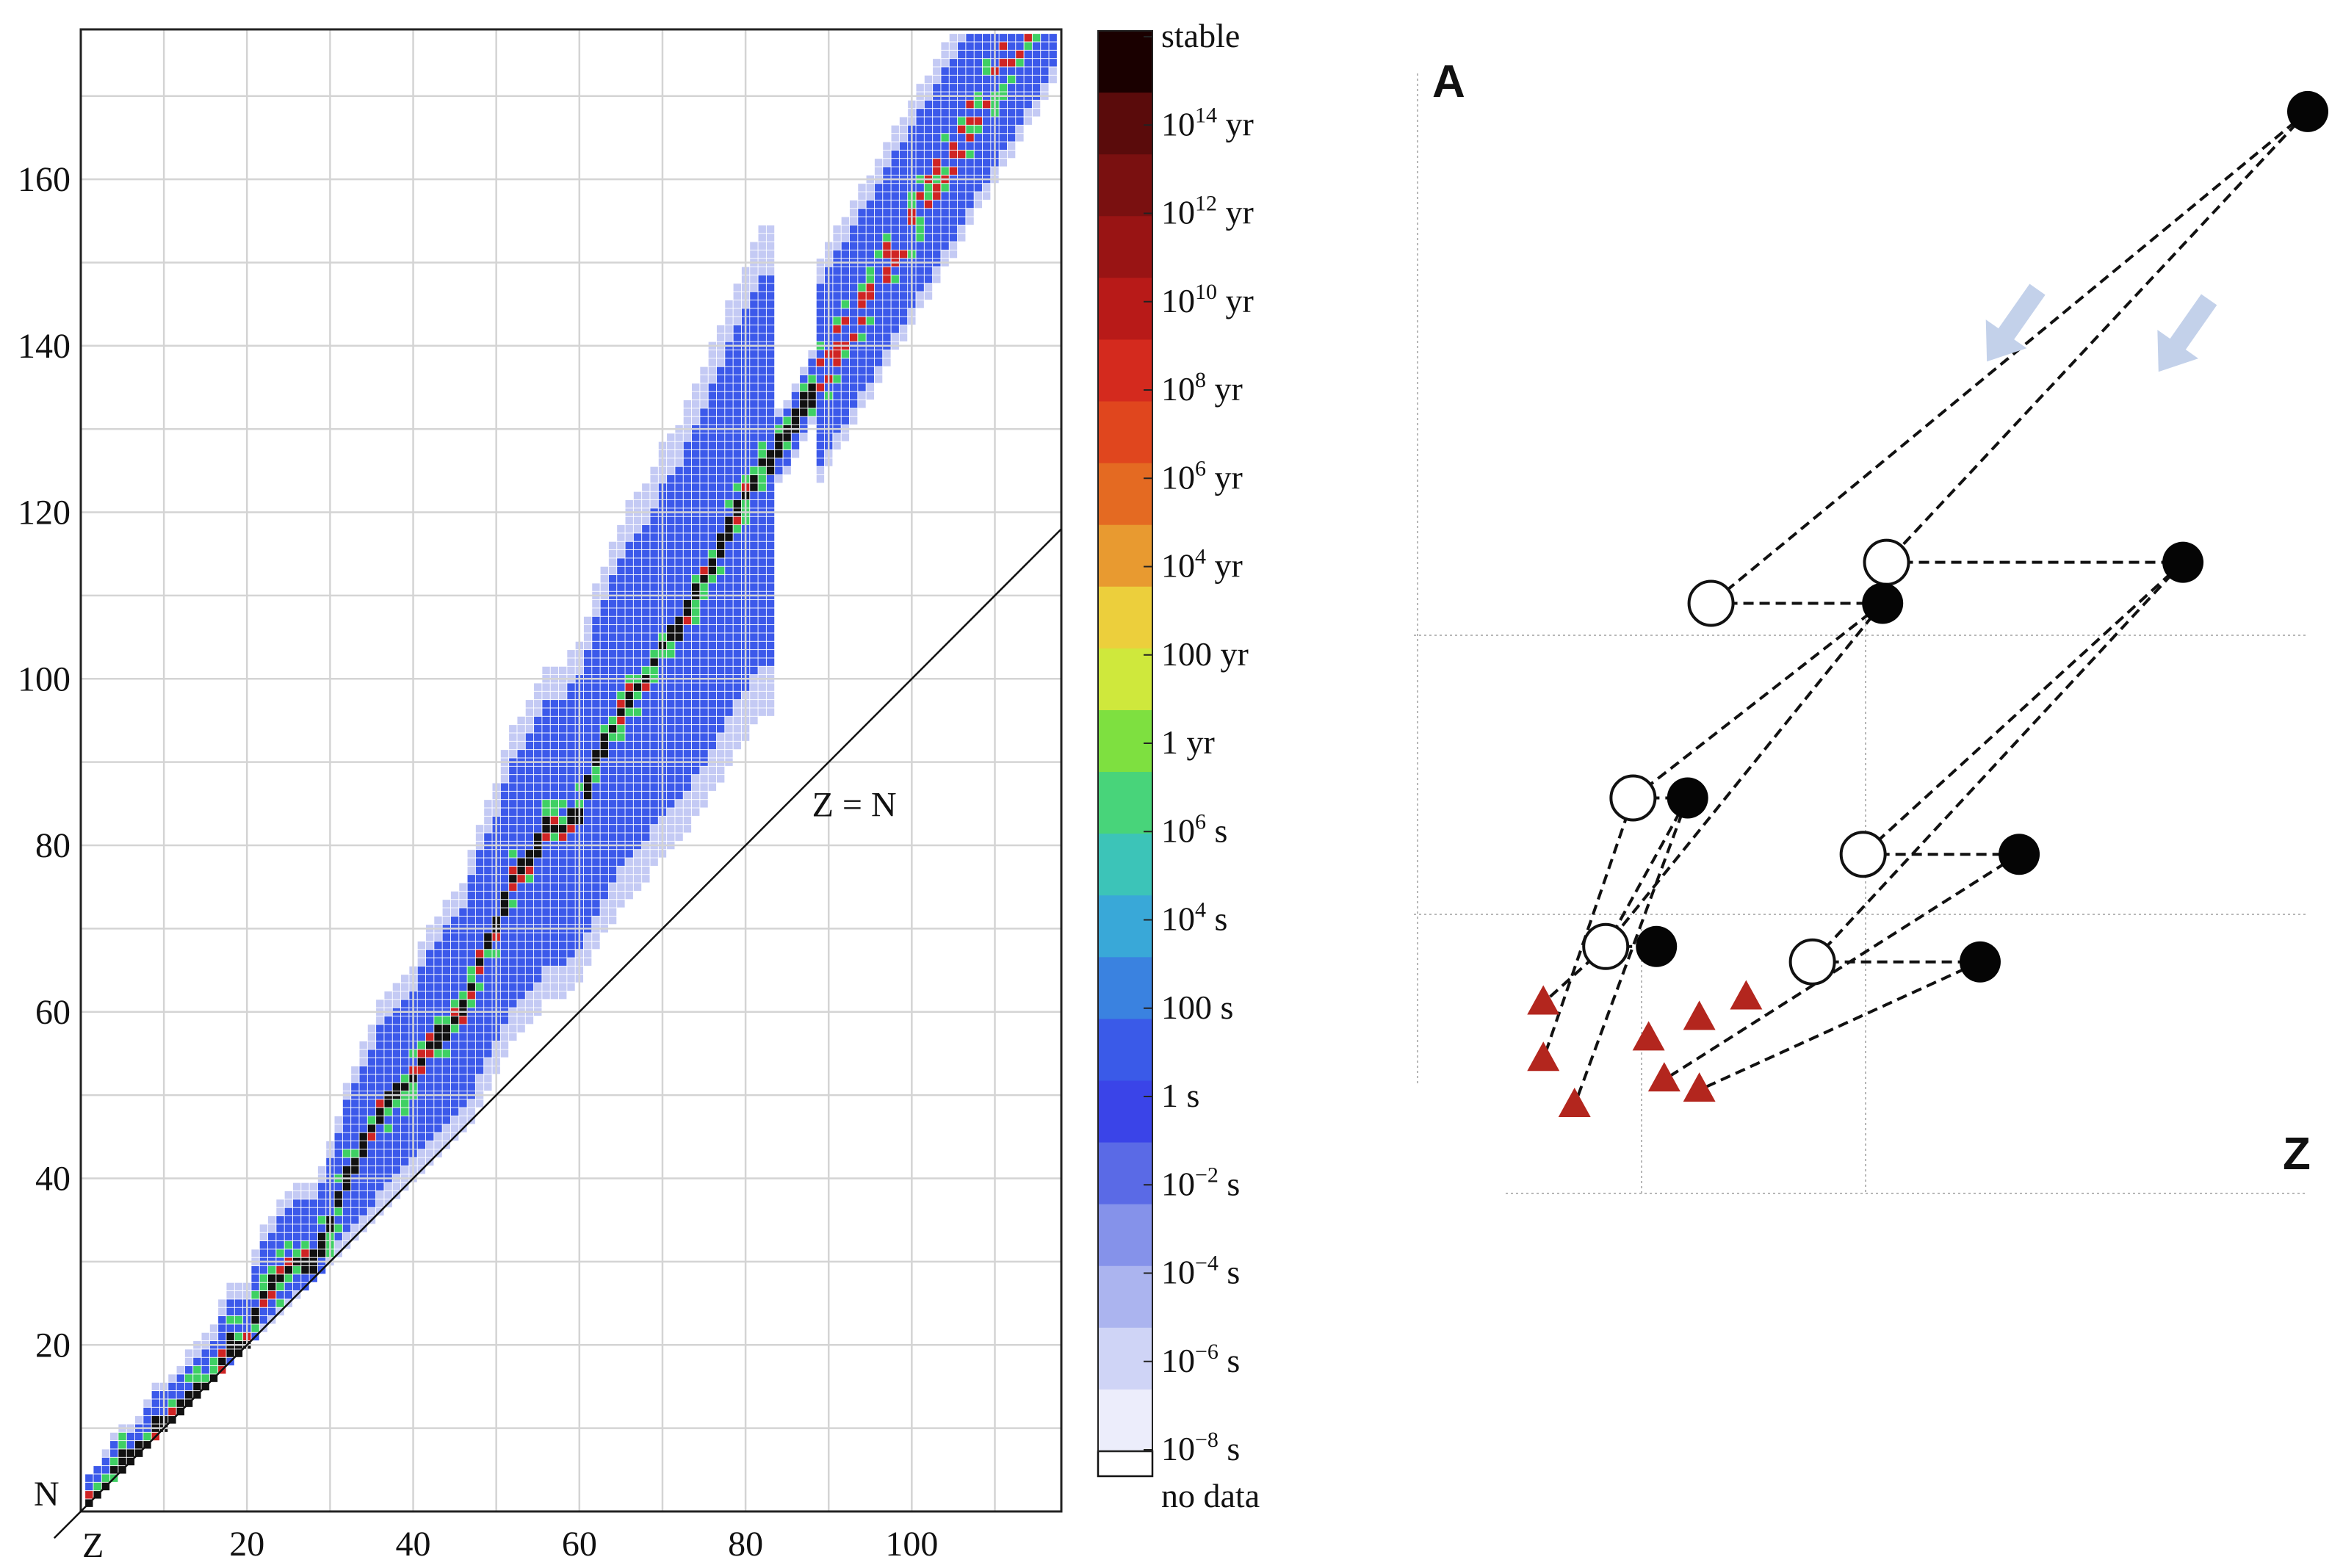 This screenshot has height=1568, width=2343. What do you see at coordinates (45, 179) in the screenshot?
I see `y-tick-label: 160` at bounding box center [45, 179].